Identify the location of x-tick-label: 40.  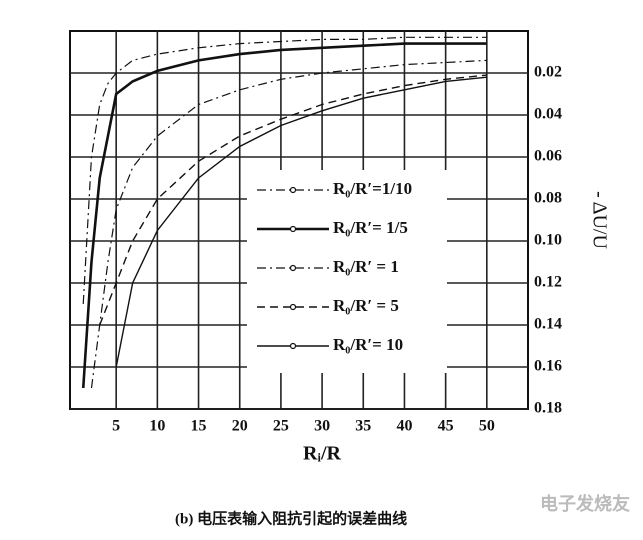
(404, 426).